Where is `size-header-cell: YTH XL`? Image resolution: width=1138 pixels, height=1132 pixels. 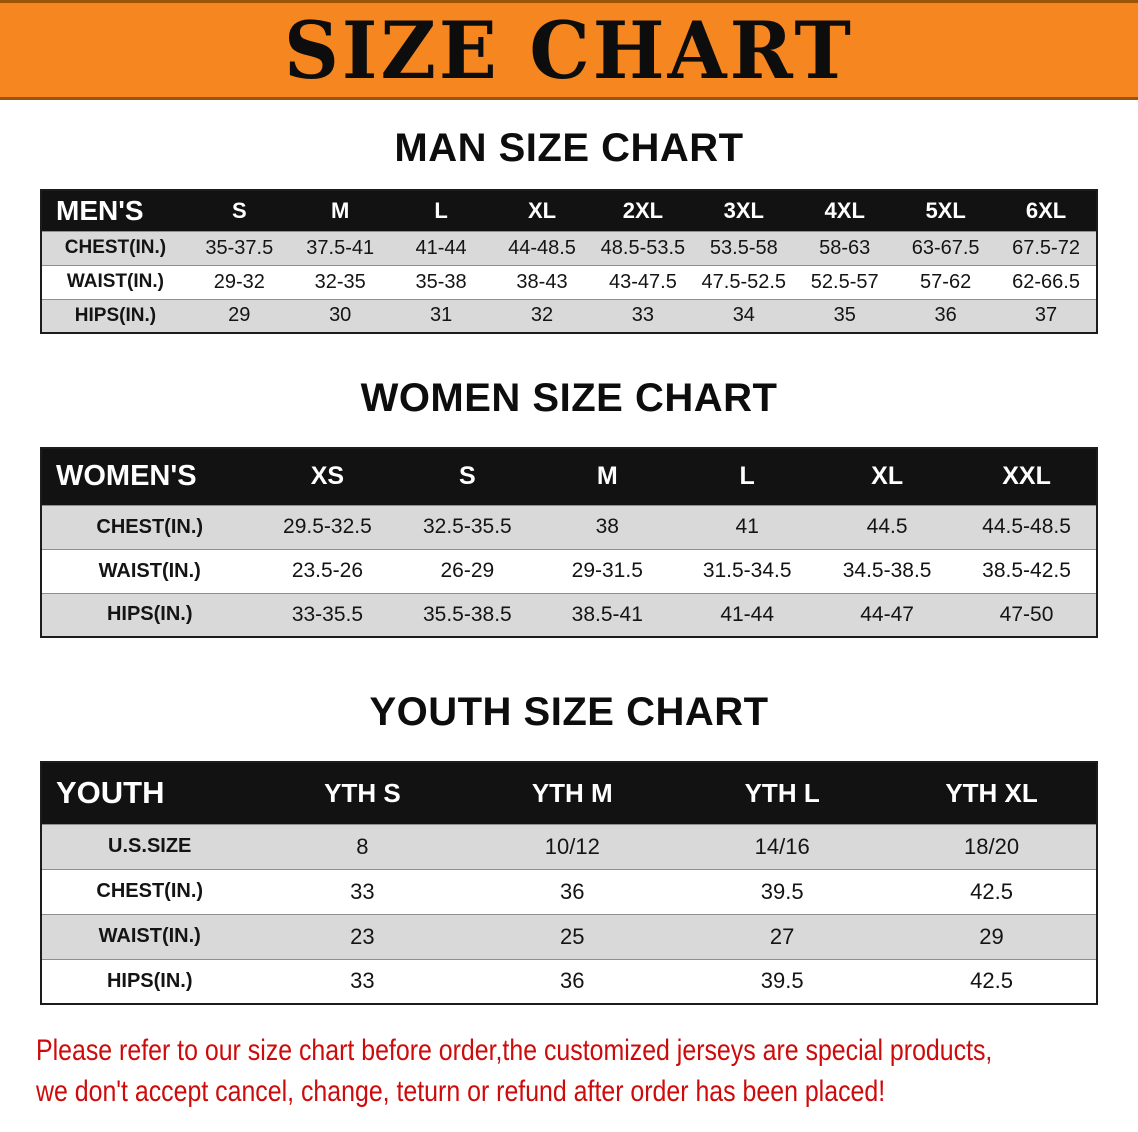 size-header-cell: YTH XL is located at coordinates (992, 793).